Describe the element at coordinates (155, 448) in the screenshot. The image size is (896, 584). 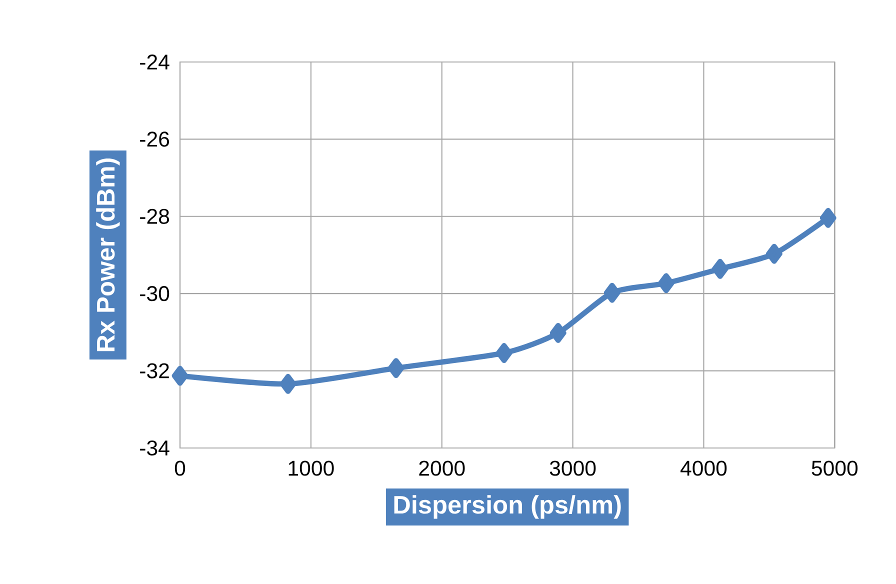
I see `y-tick-label: -34` at that location.